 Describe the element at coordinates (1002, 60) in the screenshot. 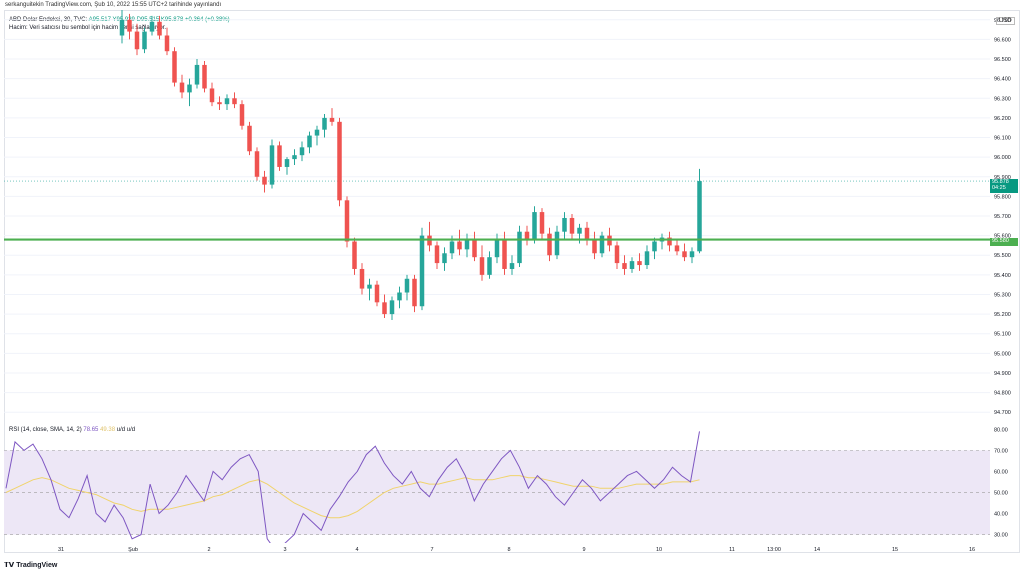

I see `price-tick-label: 96.500` at that location.